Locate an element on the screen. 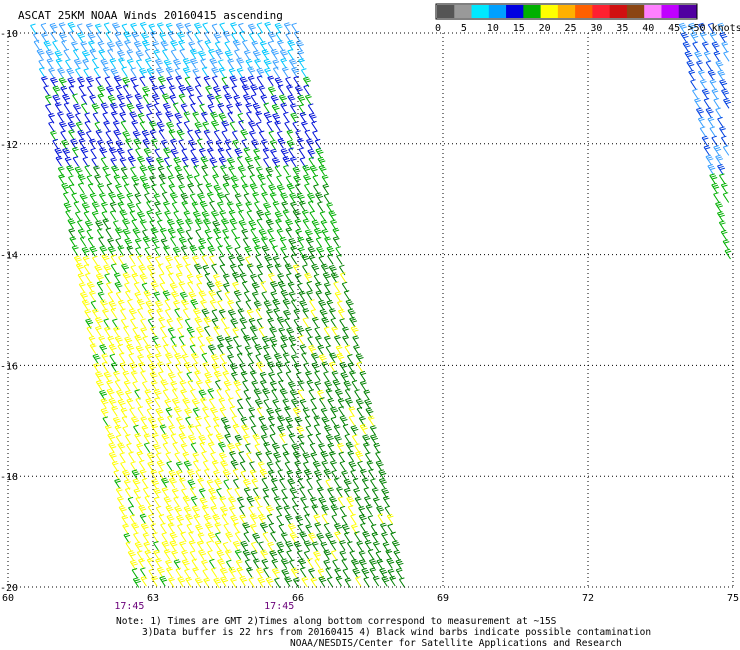  x-tick-label: 60 is located at coordinates (8, 598).